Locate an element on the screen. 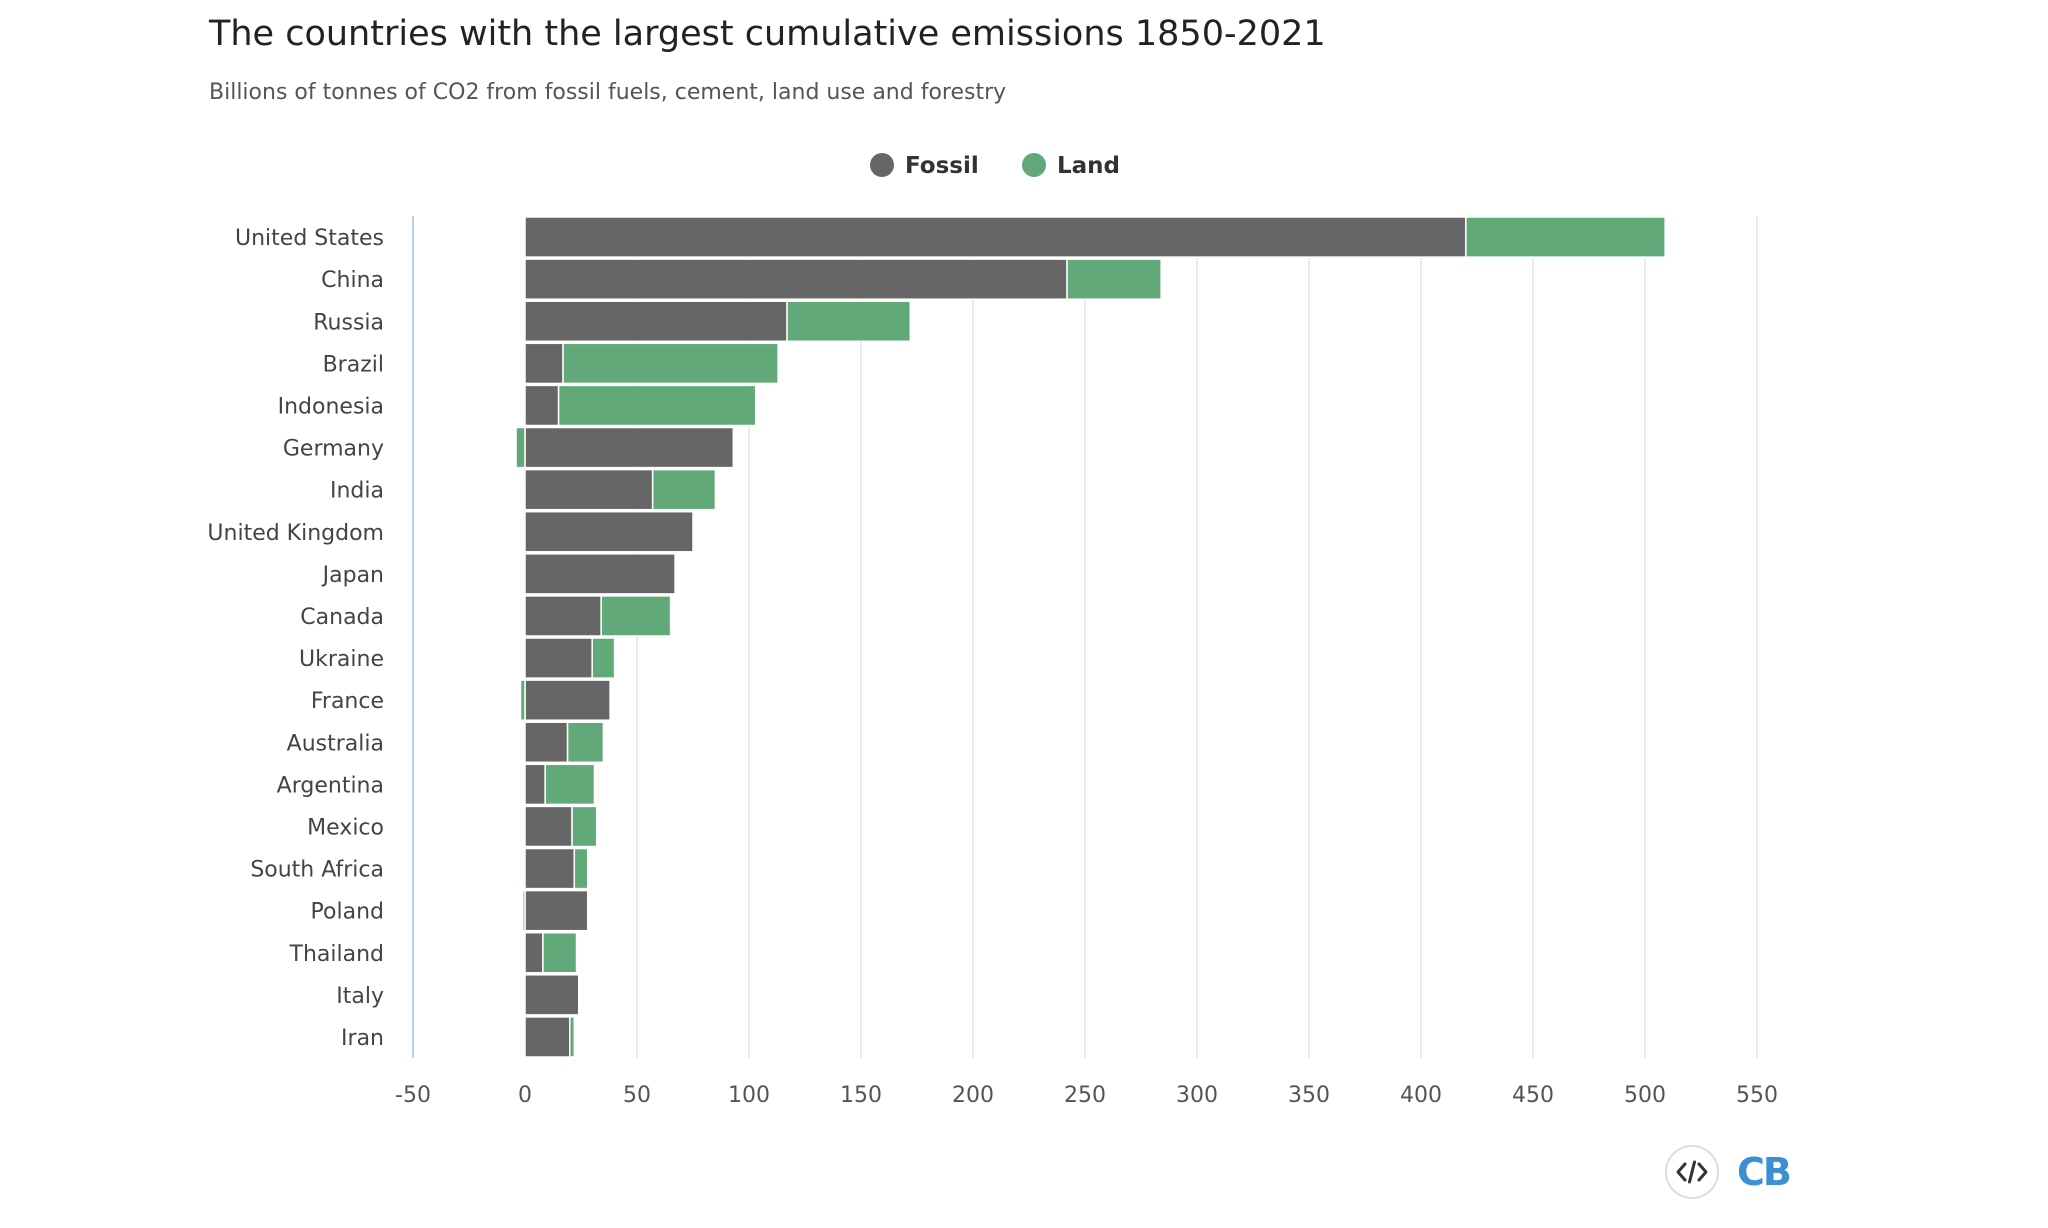  category-label: South Africa is located at coordinates (317, 870).